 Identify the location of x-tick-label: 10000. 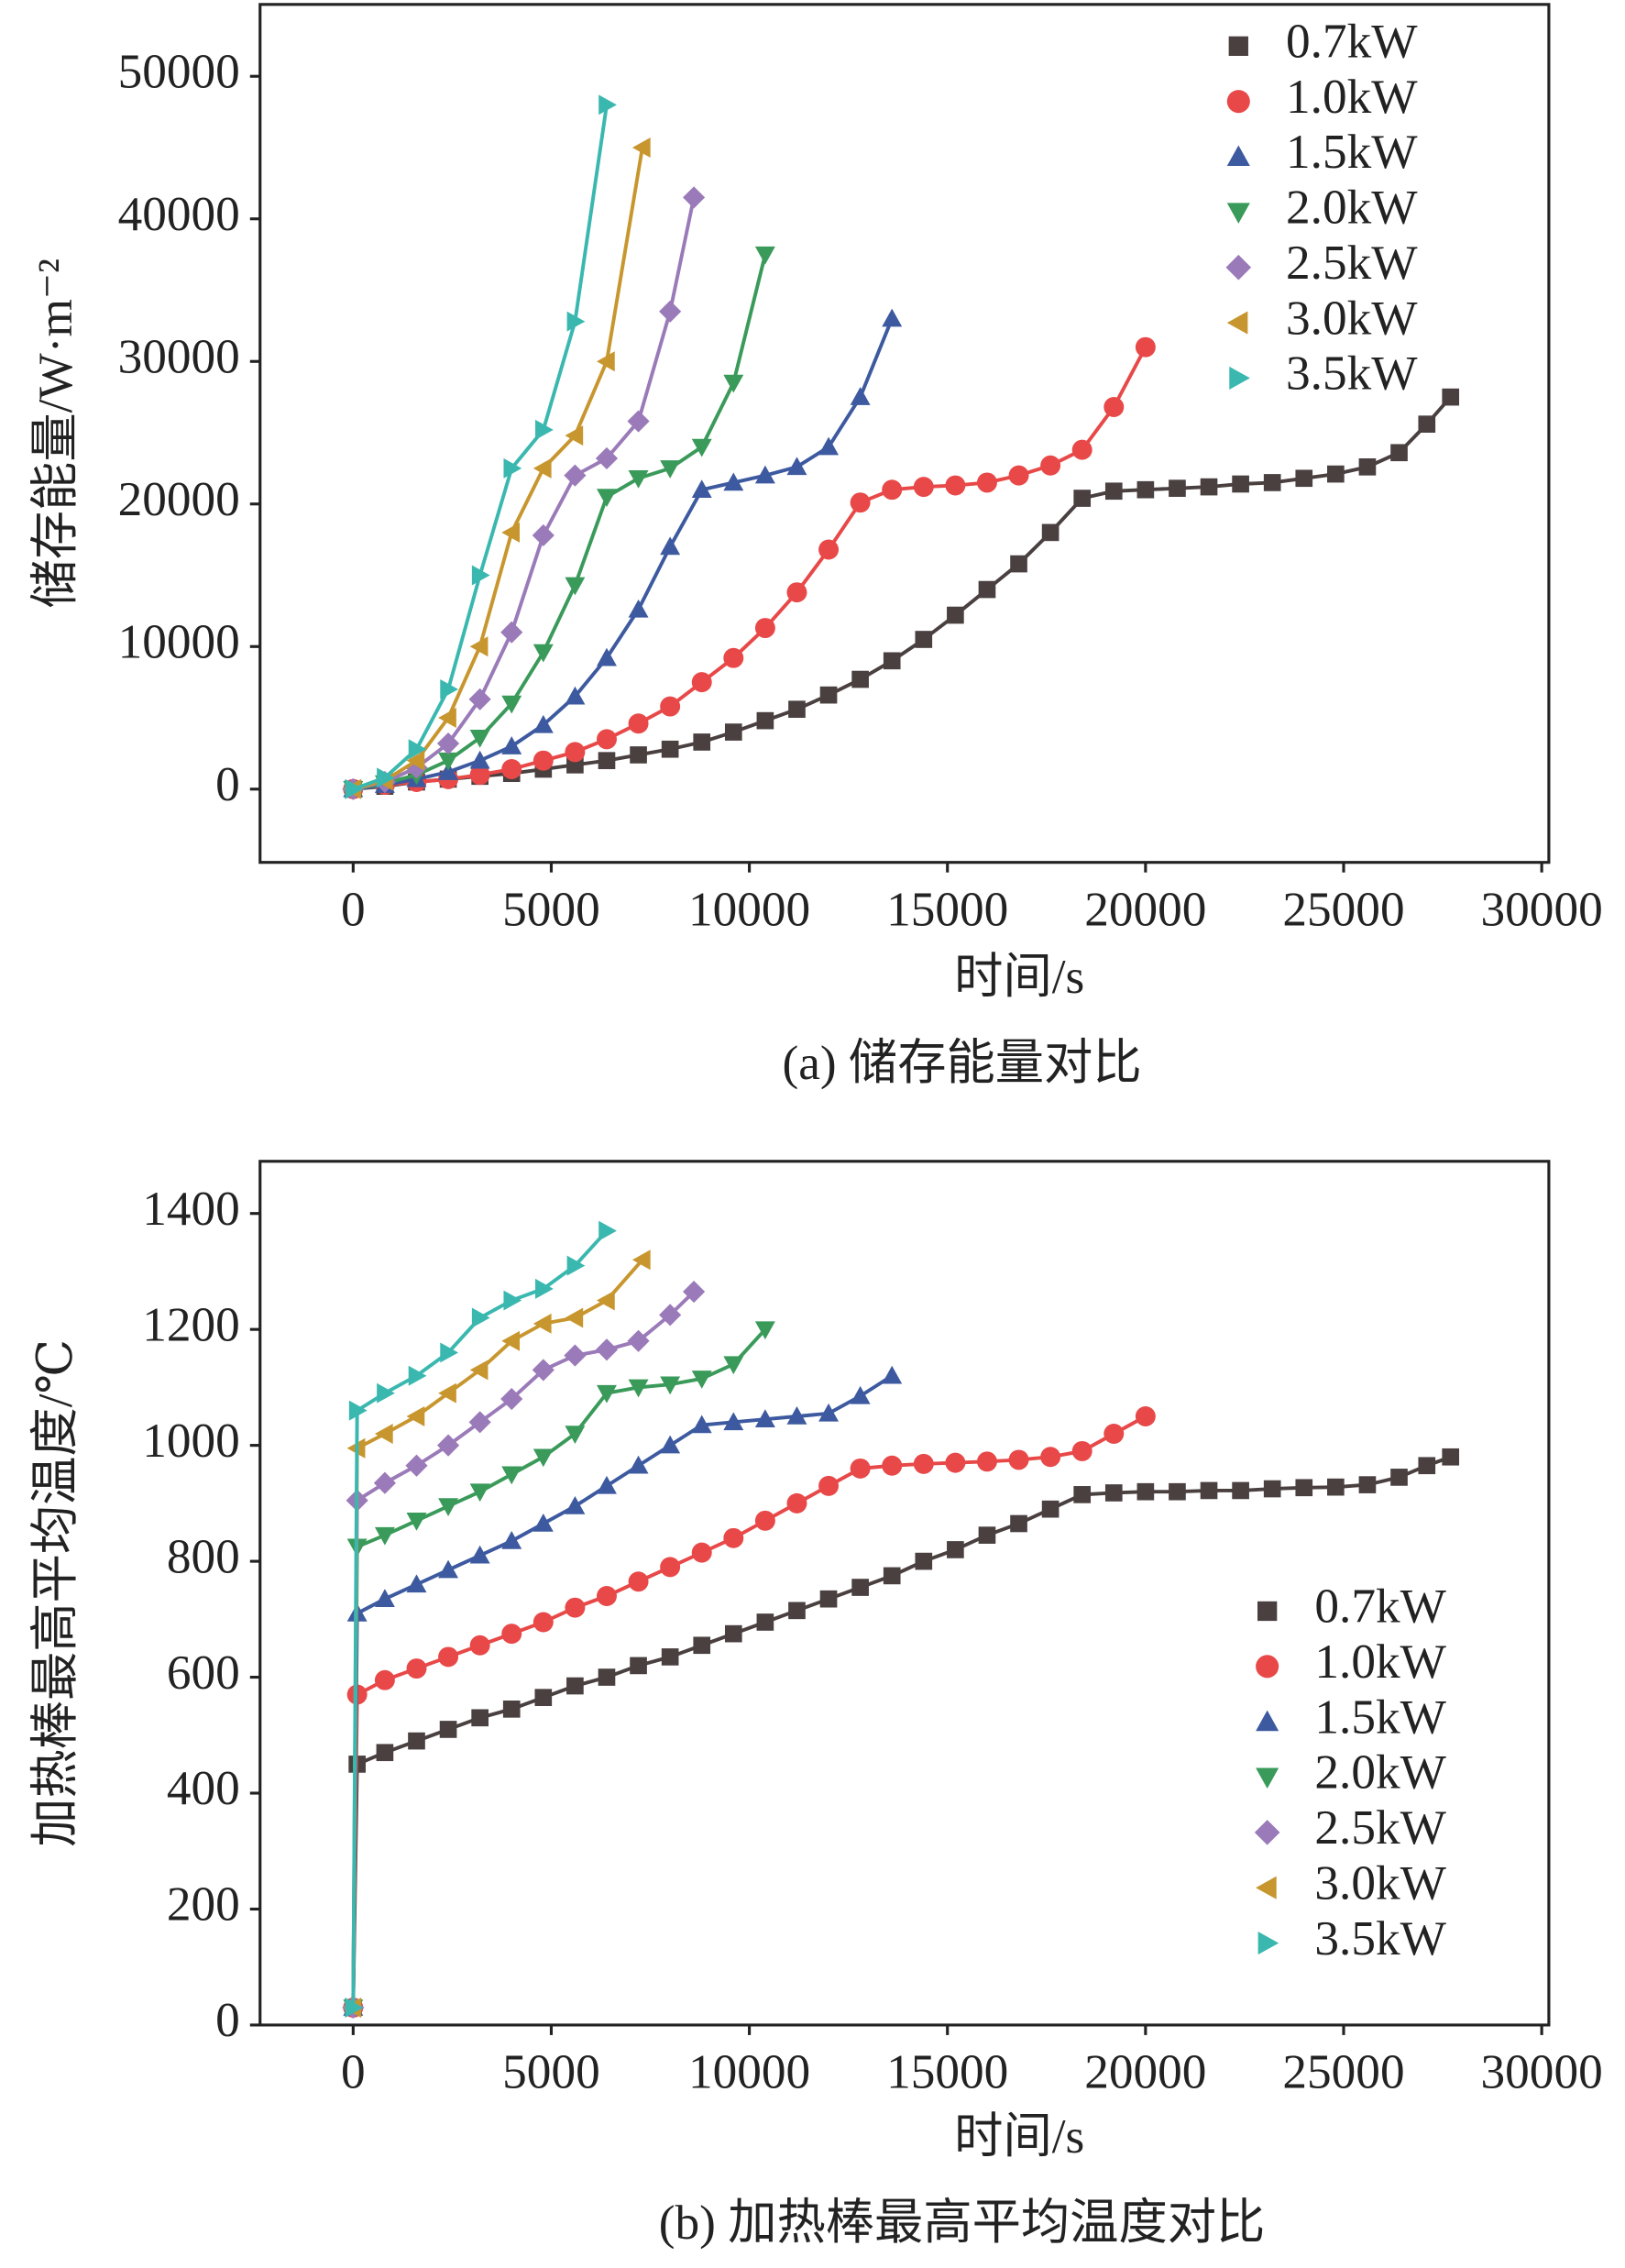
(749, 909).